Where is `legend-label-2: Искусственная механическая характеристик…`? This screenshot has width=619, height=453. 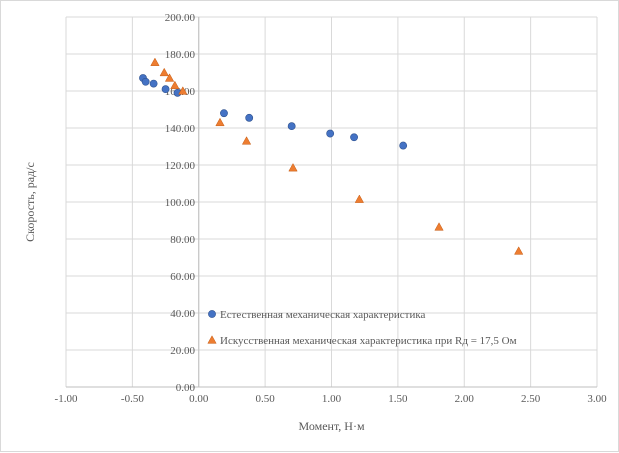
legend-label-2: Искусственная механическая характеристик… is located at coordinates (368, 341).